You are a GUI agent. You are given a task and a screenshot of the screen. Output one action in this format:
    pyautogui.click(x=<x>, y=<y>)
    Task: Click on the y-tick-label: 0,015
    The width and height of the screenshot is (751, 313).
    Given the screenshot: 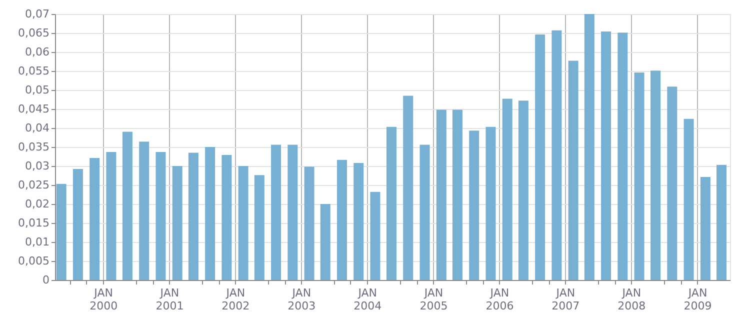 What is the action you would take?
    pyautogui.click(x=34, y=223)
    